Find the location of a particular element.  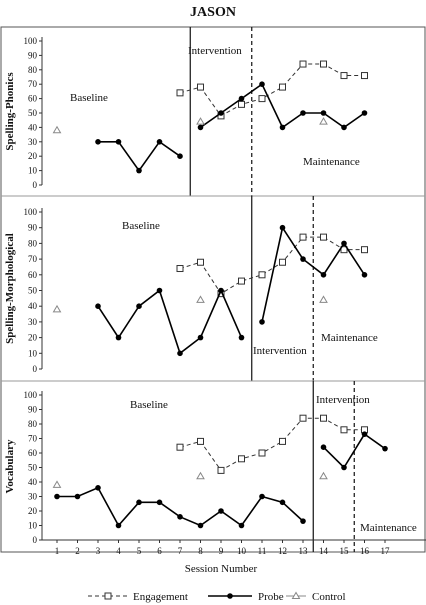

x-tick-label: 16 is located at coordinates (365, 551).